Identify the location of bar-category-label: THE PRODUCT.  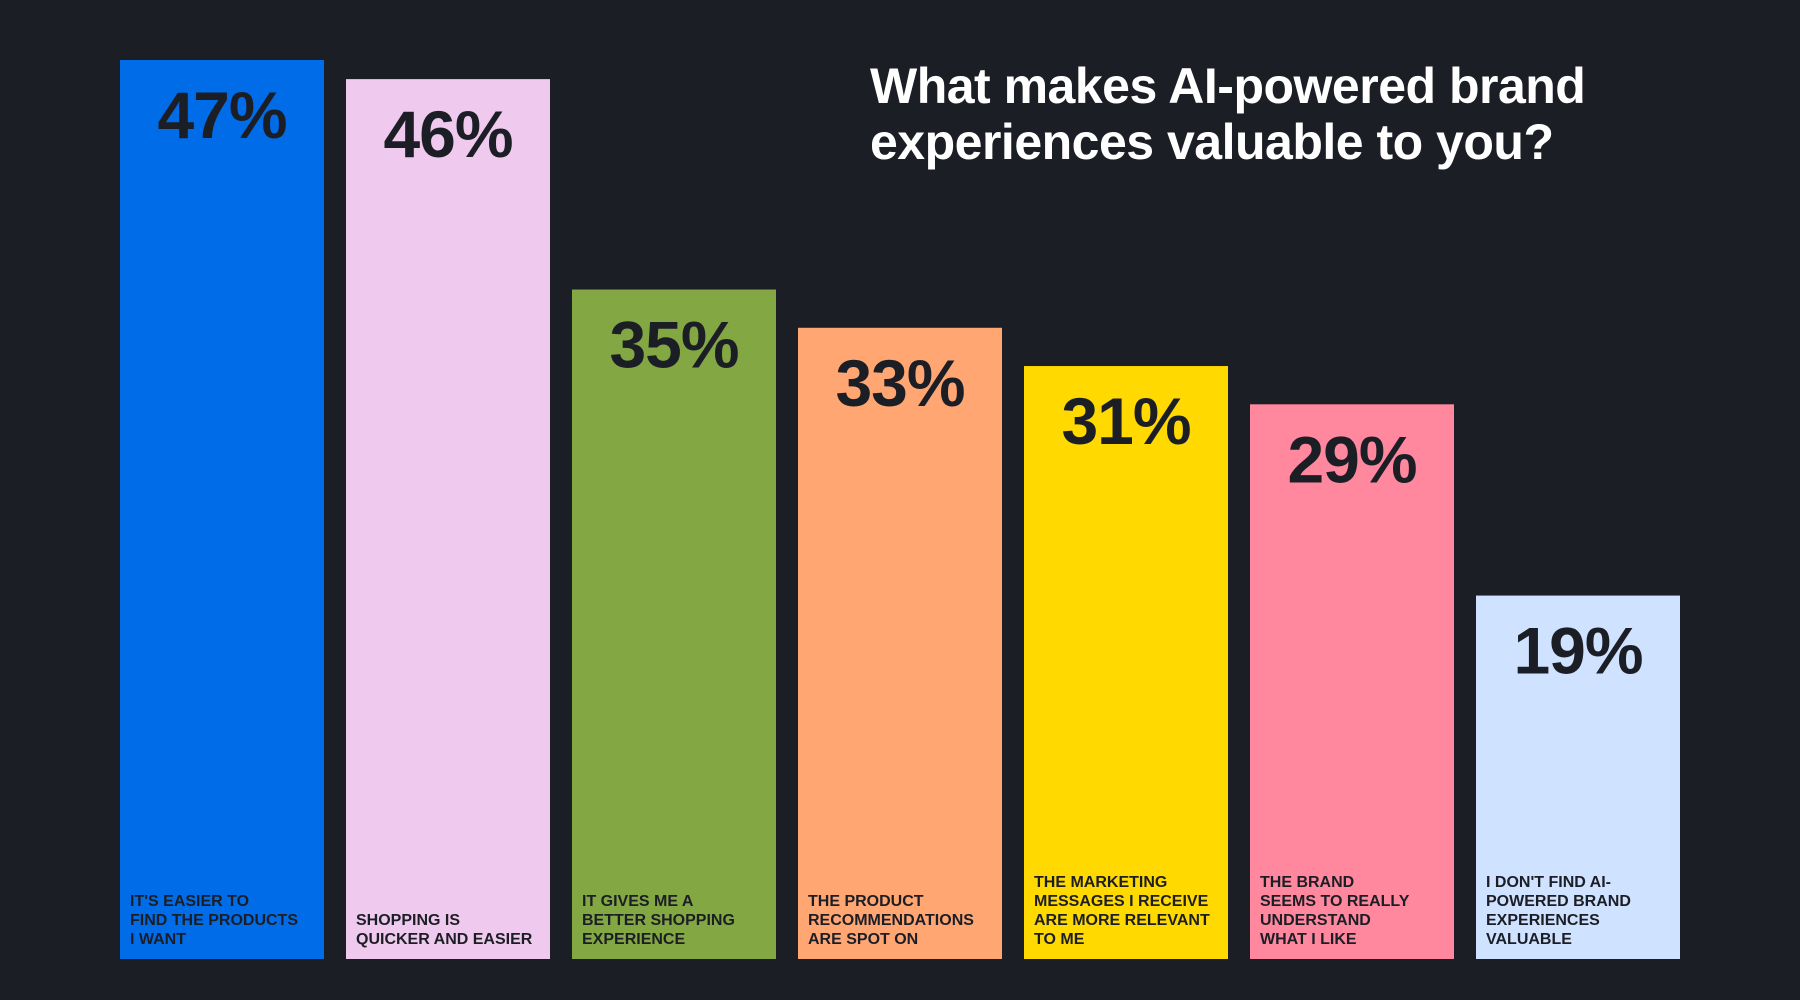
(866, 901).